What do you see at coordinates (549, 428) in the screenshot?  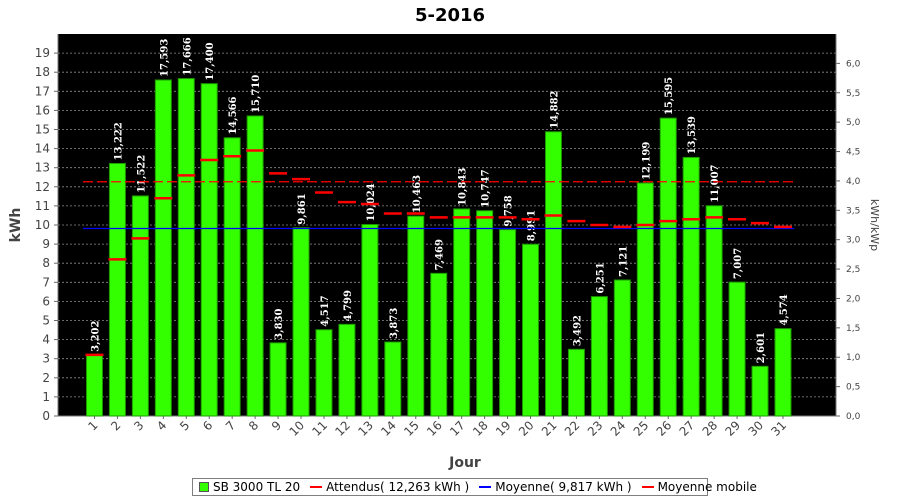 I see `x-tick-label: 21` at bounding box center [549, 428].